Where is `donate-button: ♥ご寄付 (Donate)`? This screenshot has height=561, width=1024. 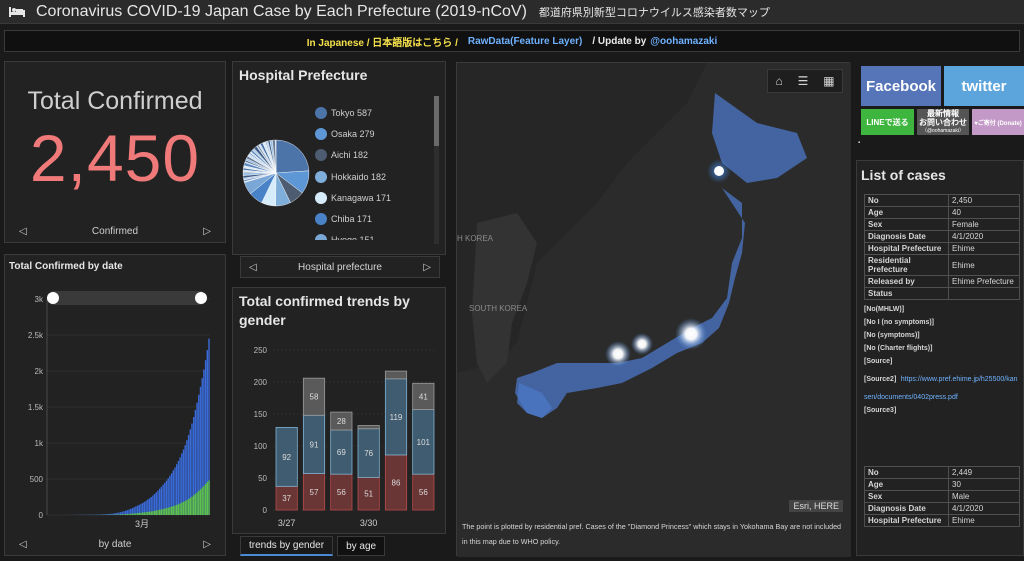 donate-button: ♥ご寄付 (Donate) is located at coordinates (998, 122).